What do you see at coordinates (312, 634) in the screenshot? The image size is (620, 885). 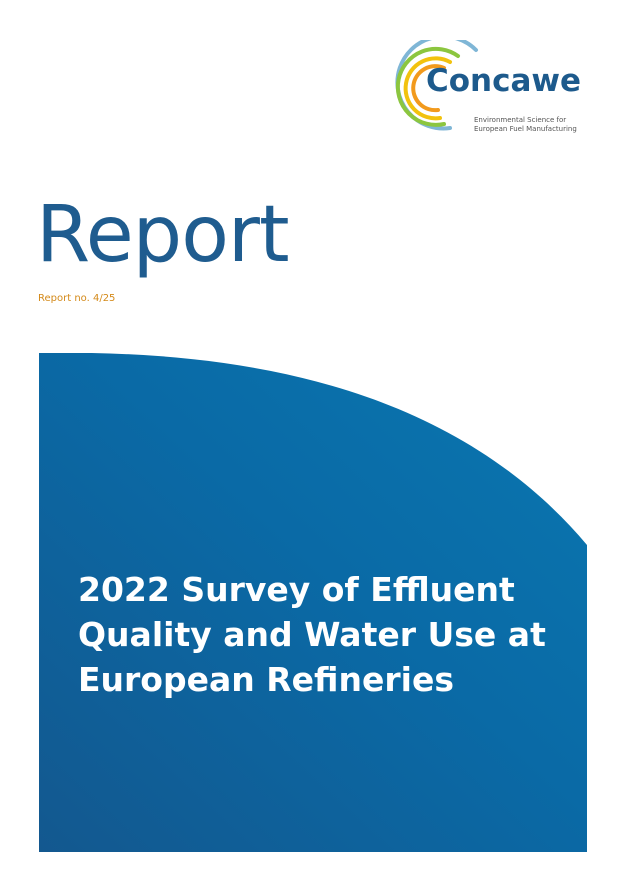 I see `document-title-line2: Quality and Water Use at` at bounding box center [312, 634].